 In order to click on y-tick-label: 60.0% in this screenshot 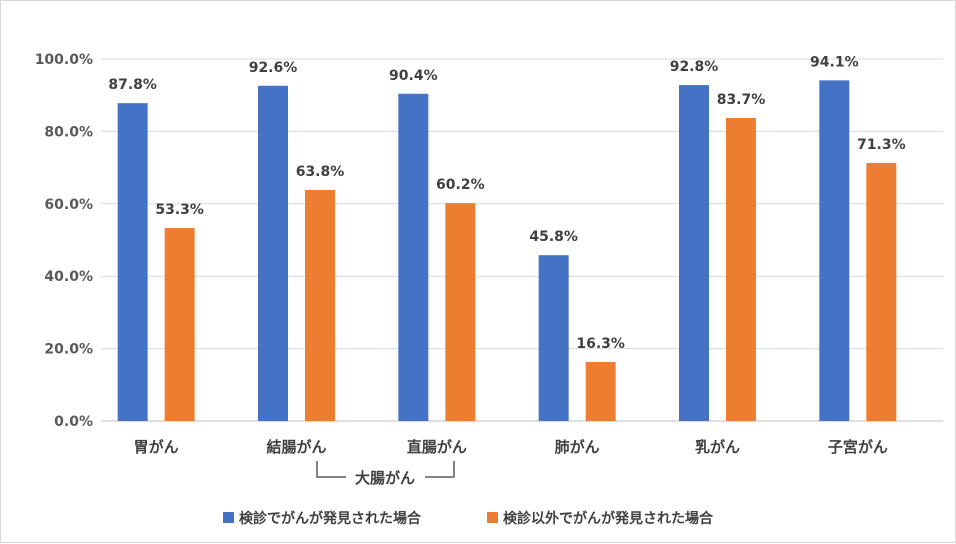, I will do `click(68, 205)`.